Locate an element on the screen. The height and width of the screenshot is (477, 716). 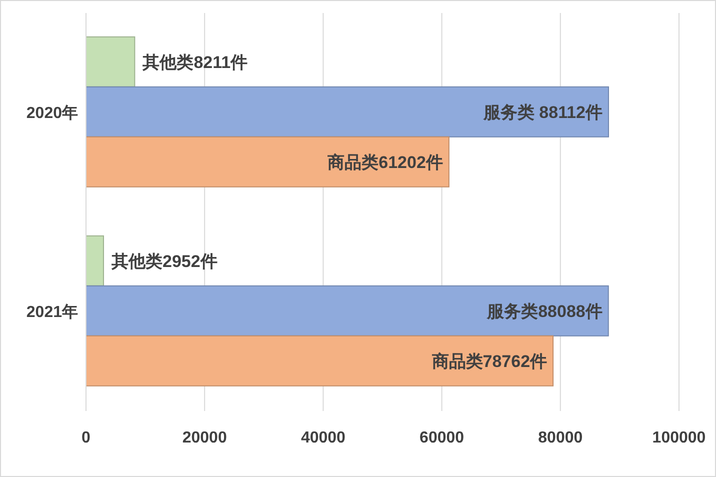
data-label: 服务类 88112件 is located at coordinates (542, 112).